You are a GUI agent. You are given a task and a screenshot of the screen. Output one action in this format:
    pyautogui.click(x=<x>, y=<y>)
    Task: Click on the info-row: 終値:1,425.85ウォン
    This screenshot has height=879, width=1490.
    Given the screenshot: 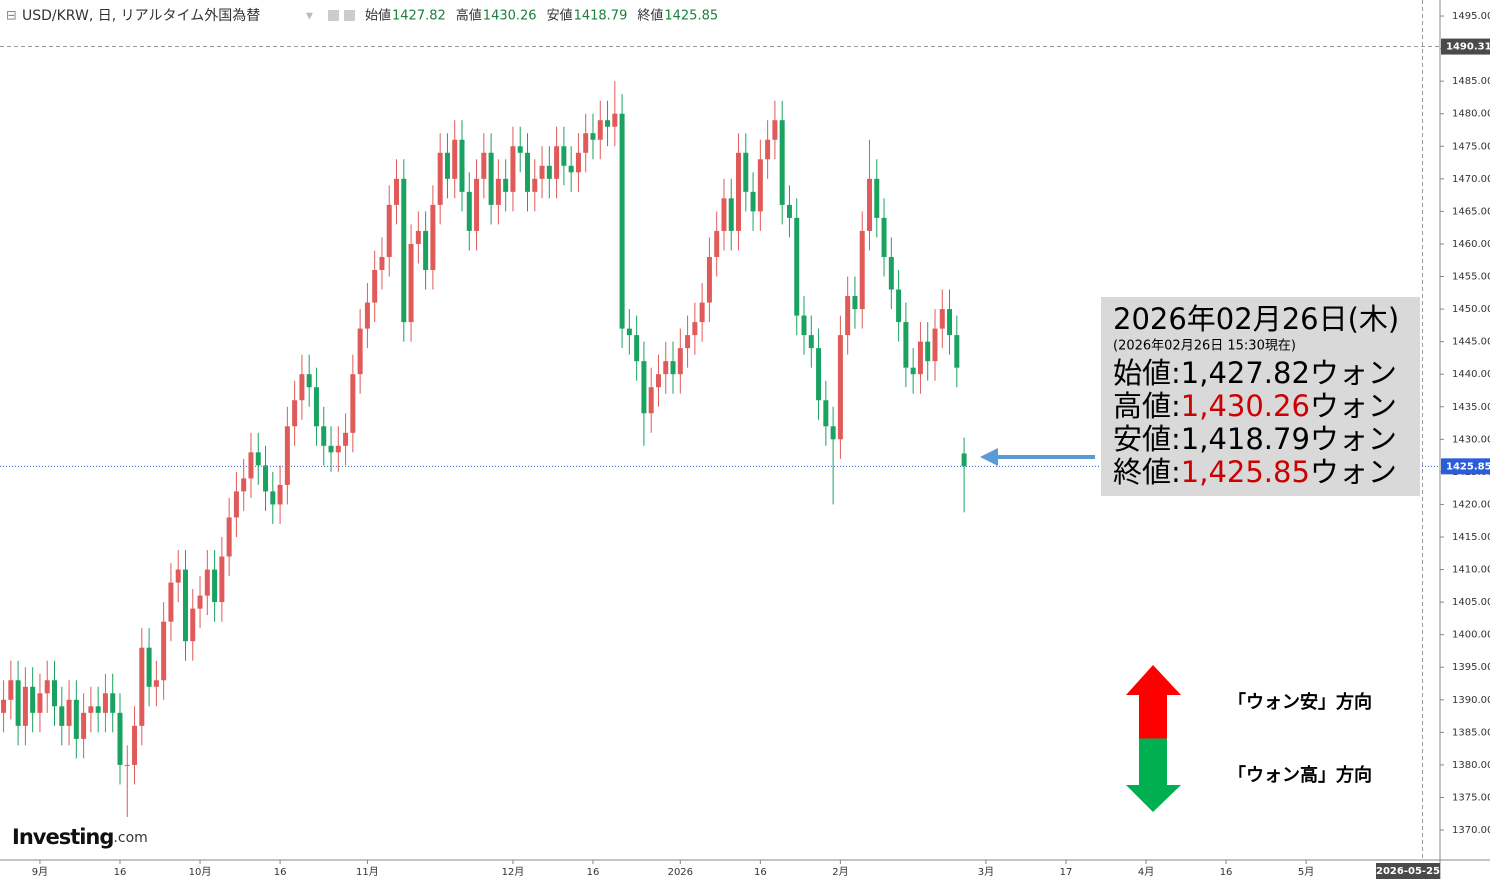 What is the action you would take?
    pyautogui.click(x=1255, y=472)
    